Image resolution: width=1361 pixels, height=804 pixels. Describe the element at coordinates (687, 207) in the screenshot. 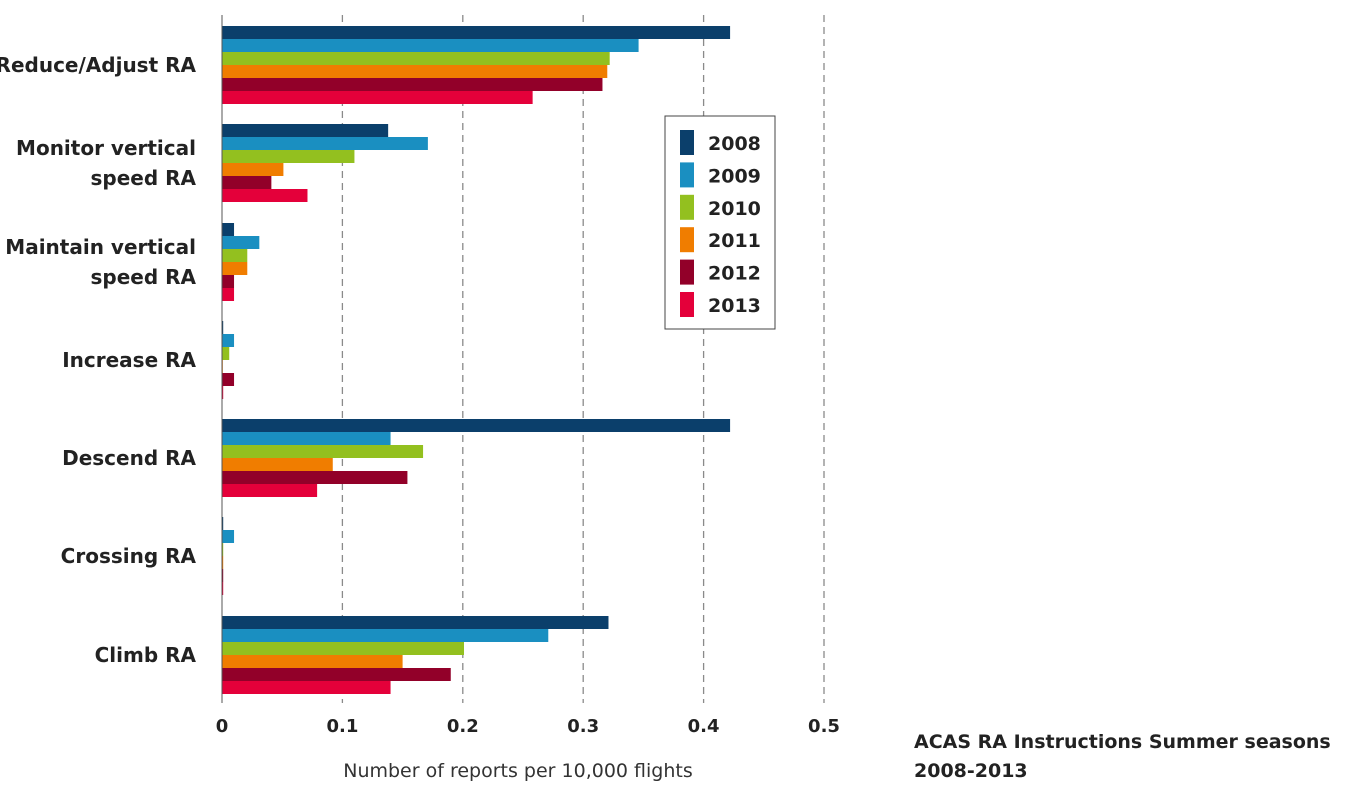

I see `legend-swatch-2010` at that location.